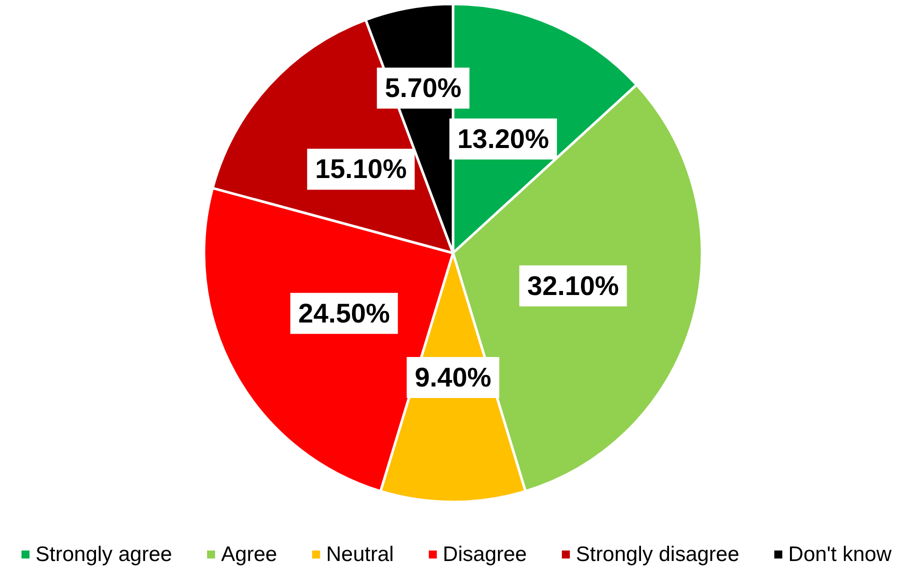 This screenshot has height=574, width=911. Describe the element at coordinates (103, 554) in the screenshot. I see `legend-label: Strongly agree` at that location.